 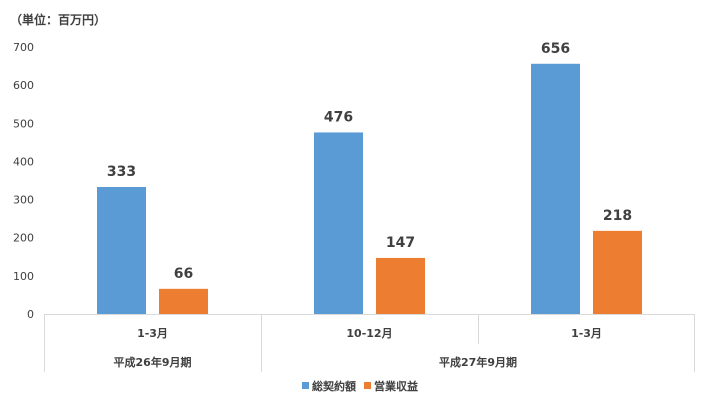 I want to click on y-axis-ticks: 0 100 200 300 400 500 600 700, so click(x=23, y=181).